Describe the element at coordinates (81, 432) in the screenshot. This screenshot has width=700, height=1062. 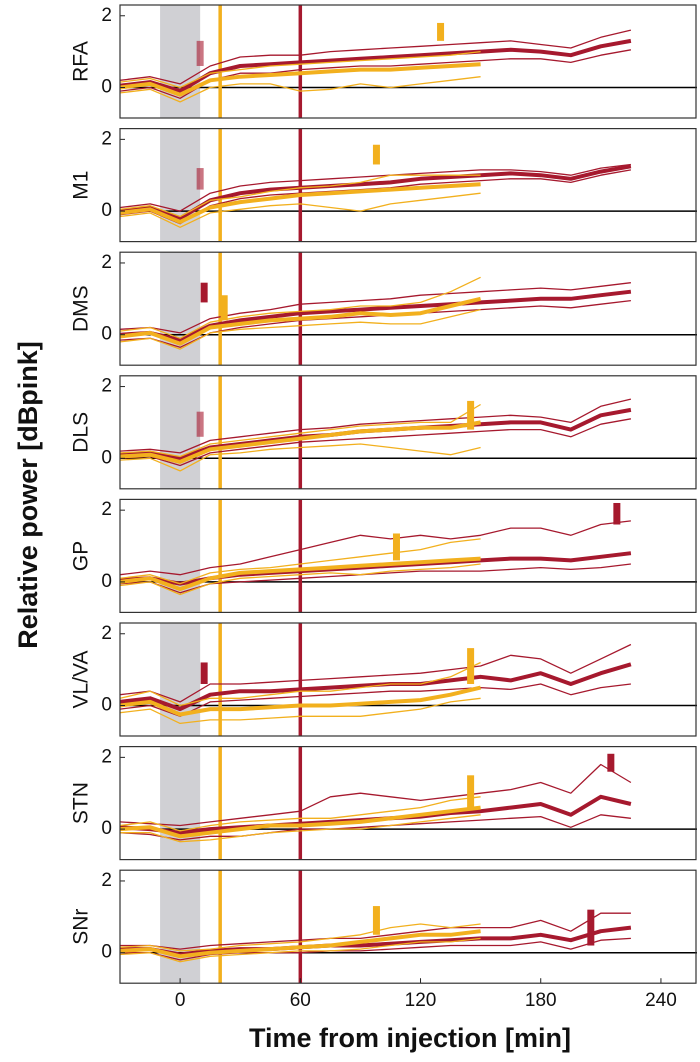
I see `panel-label: DLS` at that location.